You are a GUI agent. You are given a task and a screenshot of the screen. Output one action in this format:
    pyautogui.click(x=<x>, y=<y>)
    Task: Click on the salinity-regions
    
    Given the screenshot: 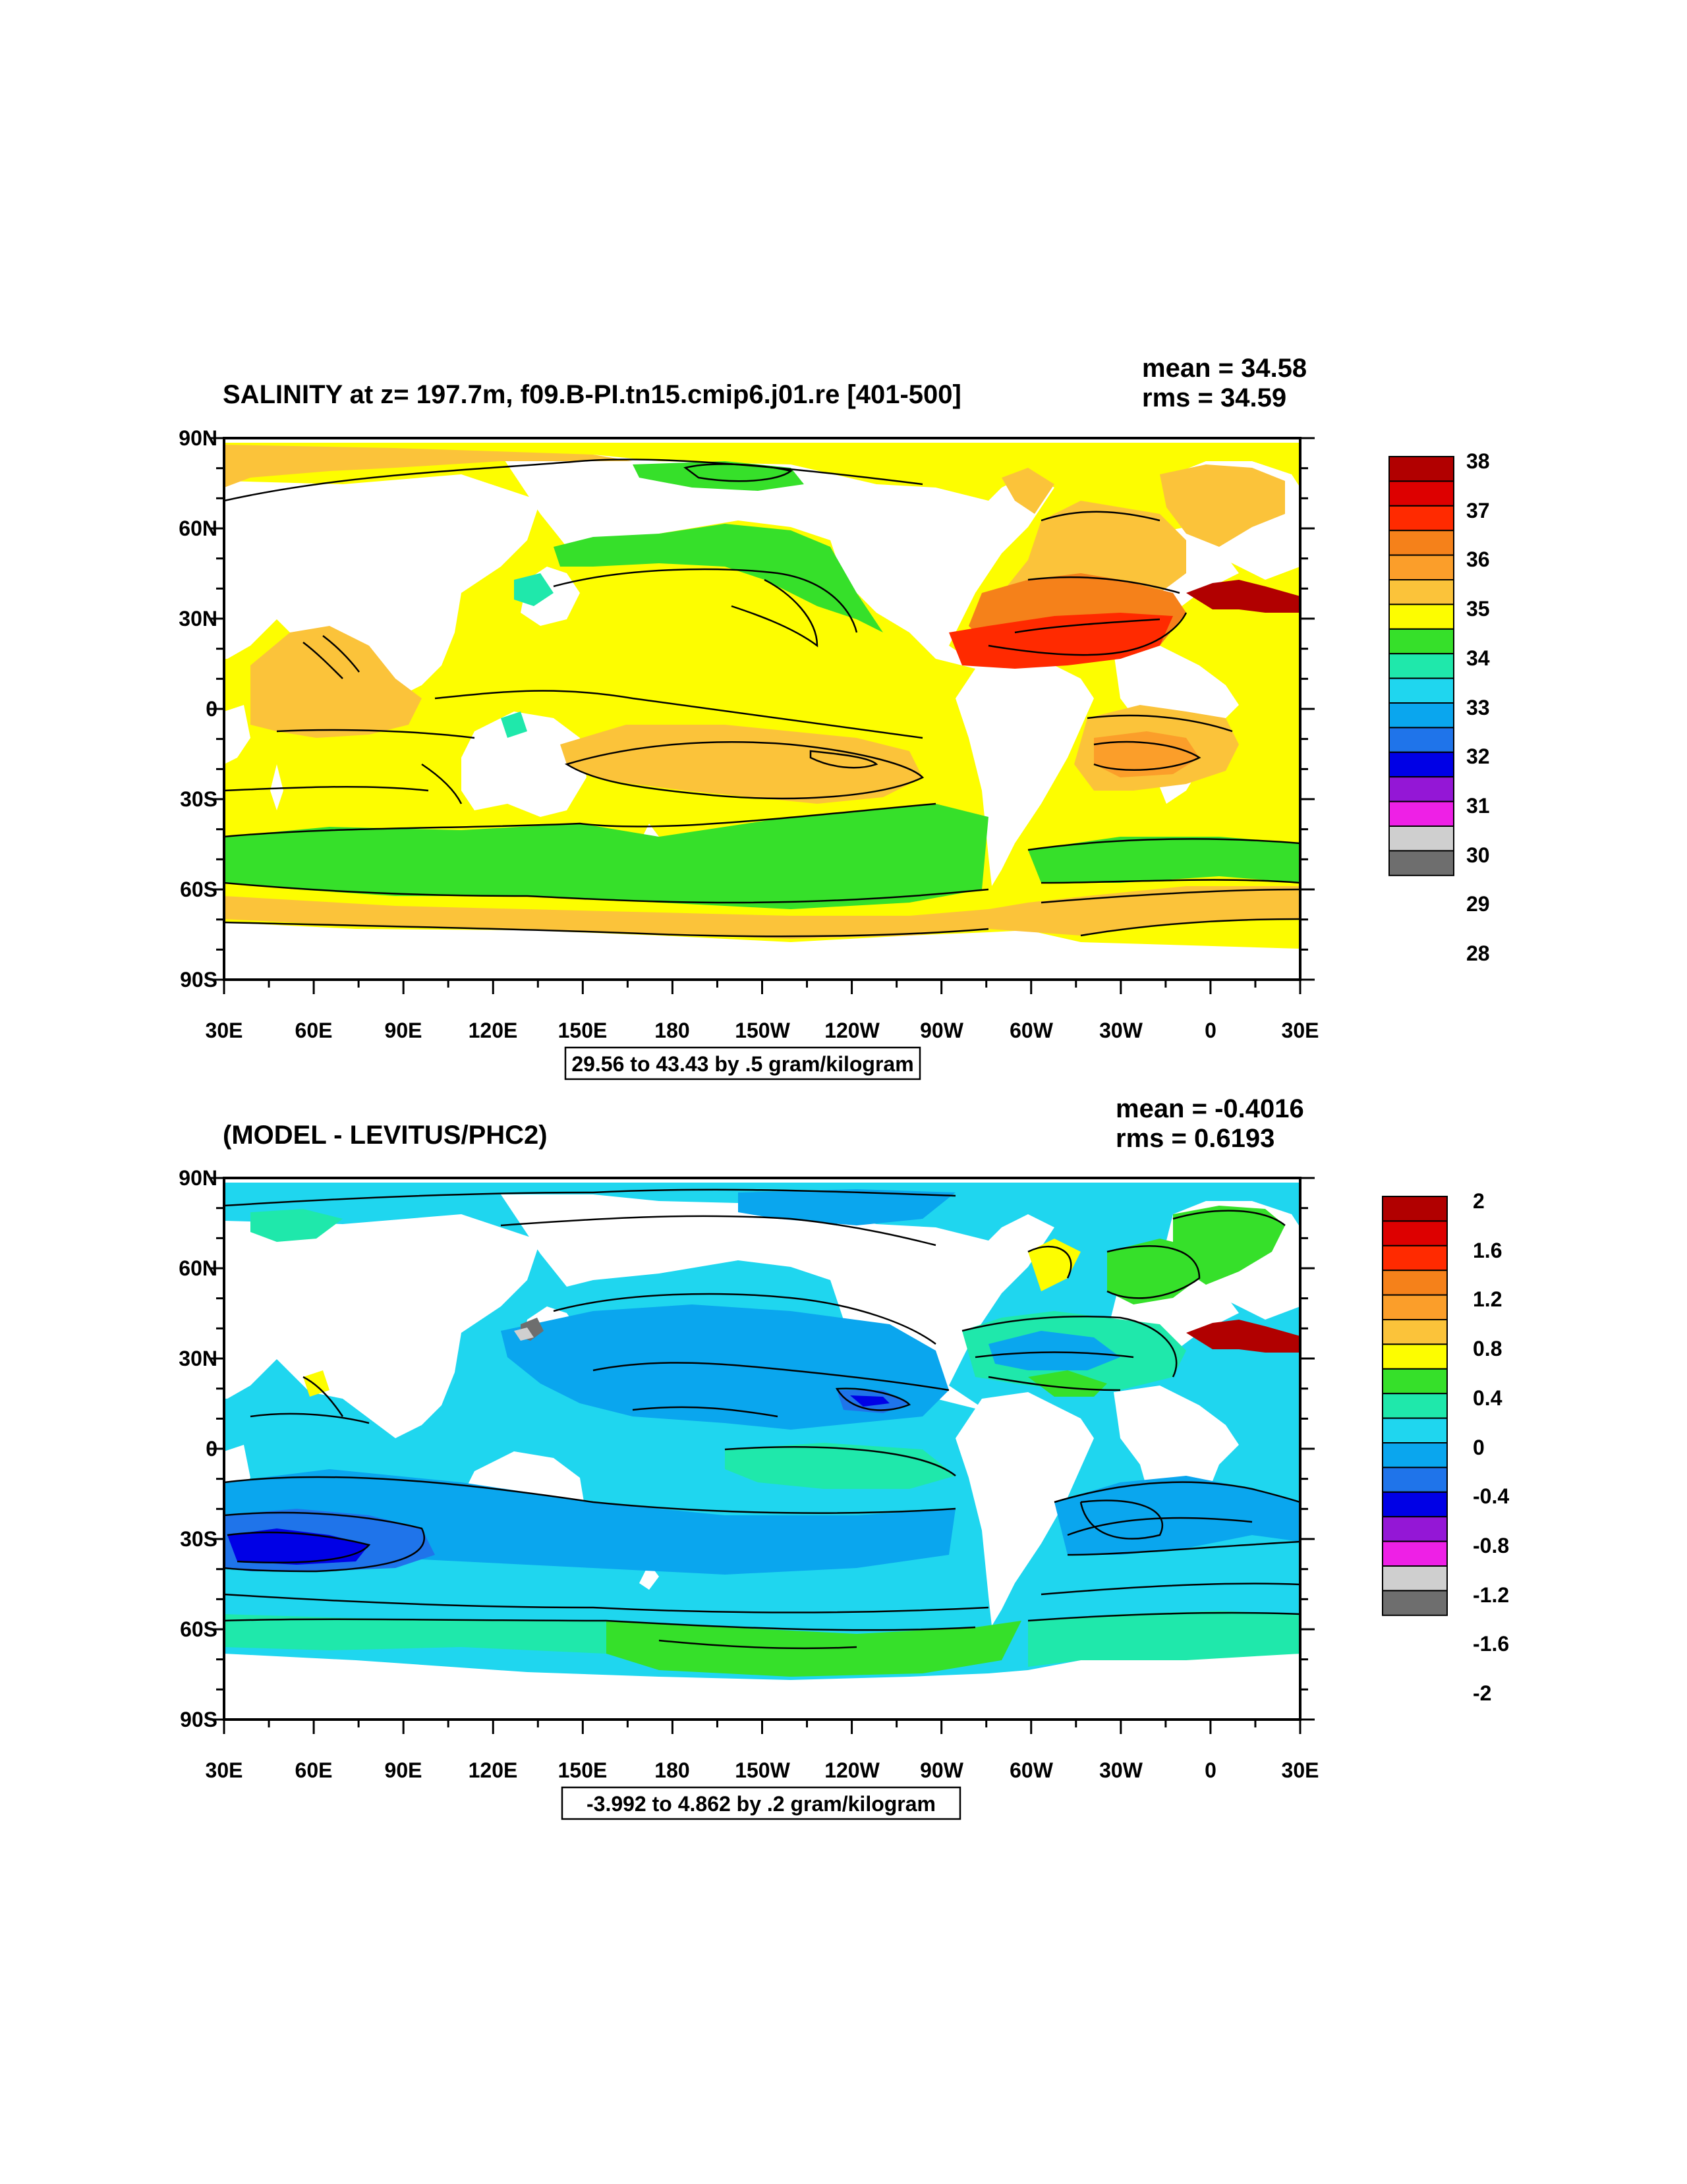 What is the action you would take?
    pyautogui.click(x=762, y=692)
    